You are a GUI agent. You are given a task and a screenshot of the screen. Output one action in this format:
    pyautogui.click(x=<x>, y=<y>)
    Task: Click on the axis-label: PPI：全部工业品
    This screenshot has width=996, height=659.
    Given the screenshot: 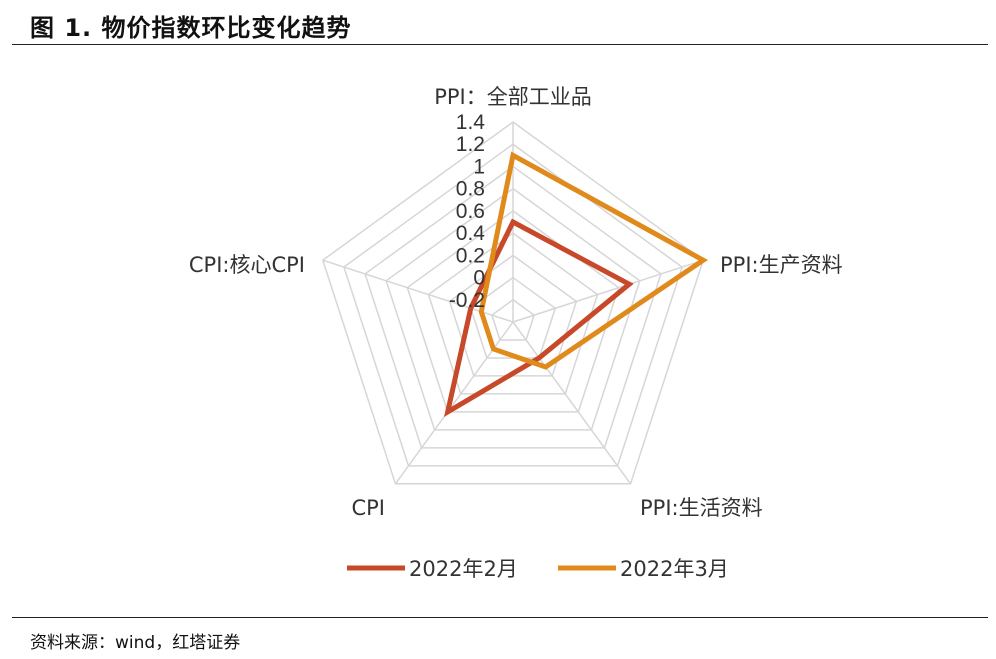 What is the action you would take?
    pyautogui.click(x=513, y=97)
    